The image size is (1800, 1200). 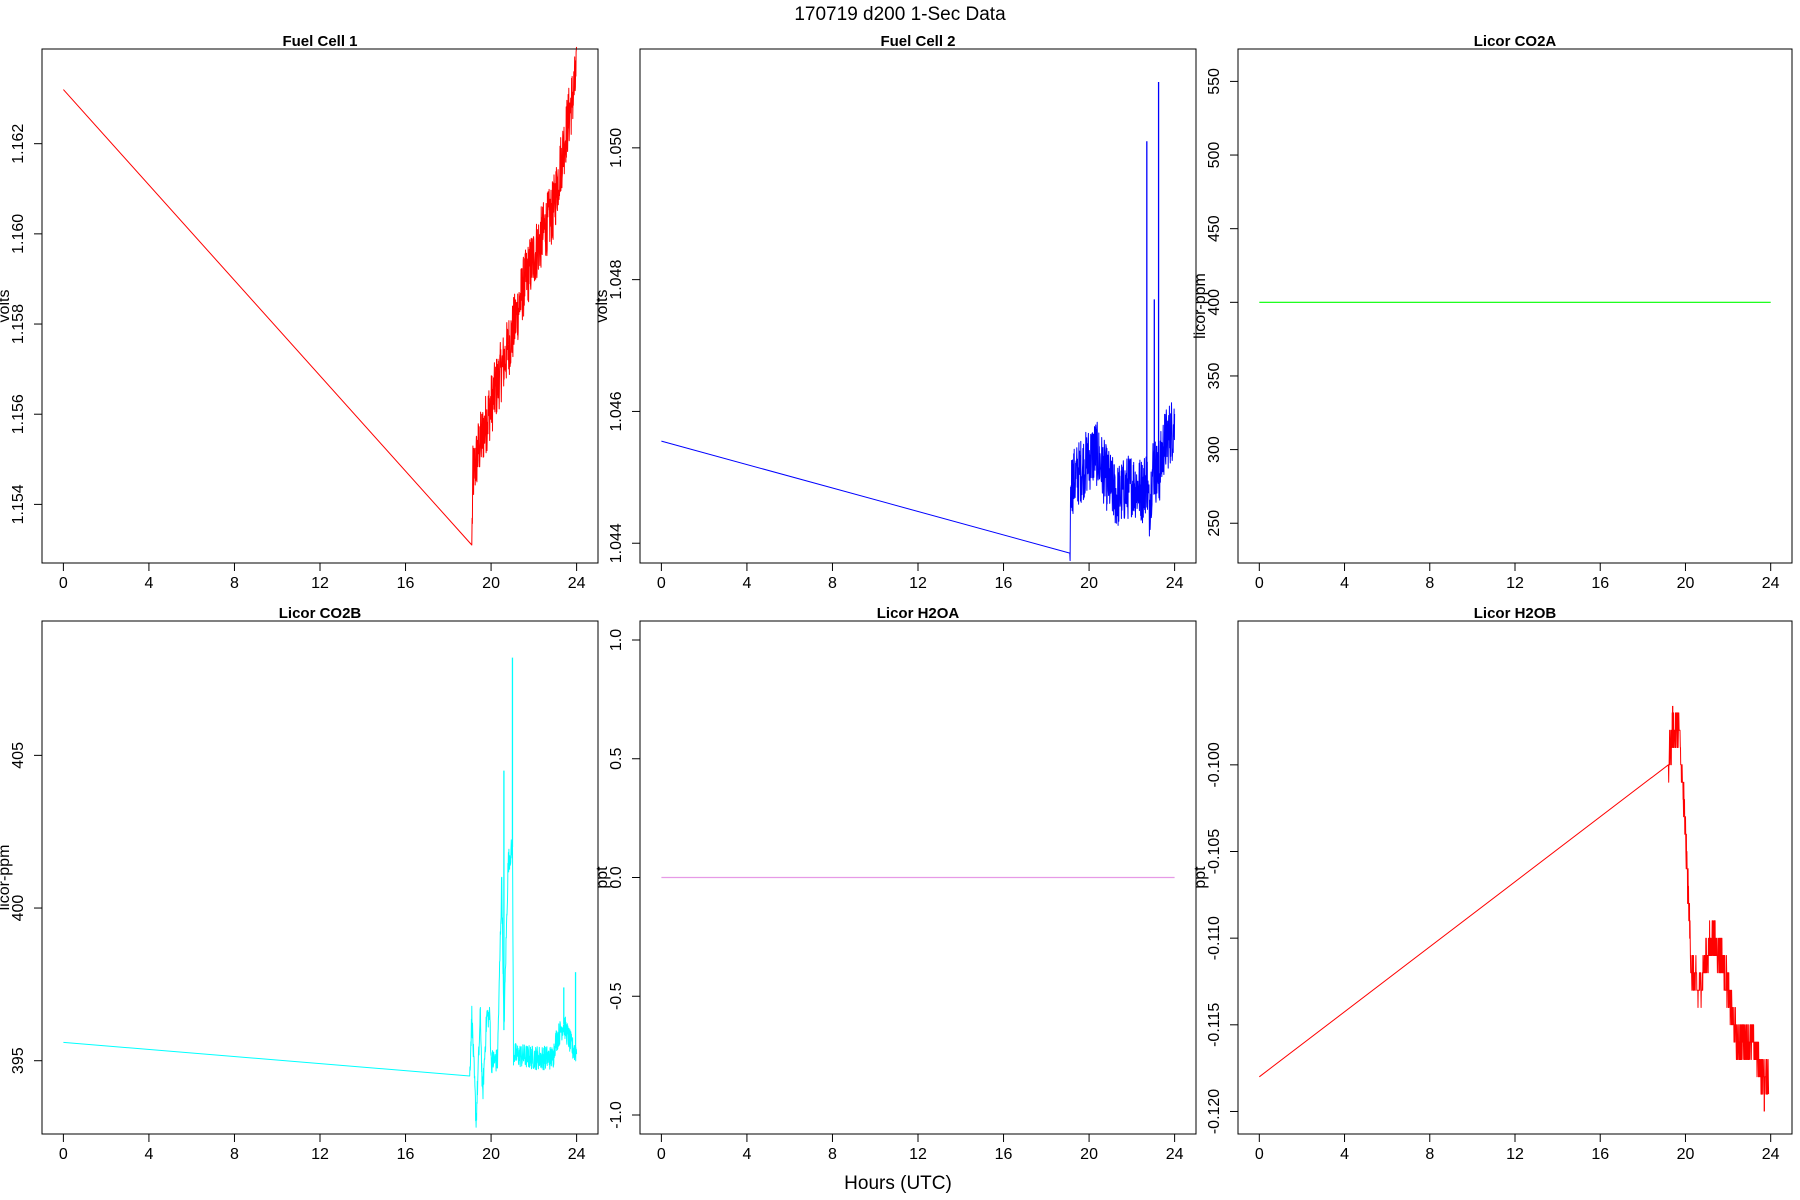 What do you see at coordinates (1214, 851) in the screenshot?
I see `y-tick-label: -0.105` at bounding box center [1214, 851].